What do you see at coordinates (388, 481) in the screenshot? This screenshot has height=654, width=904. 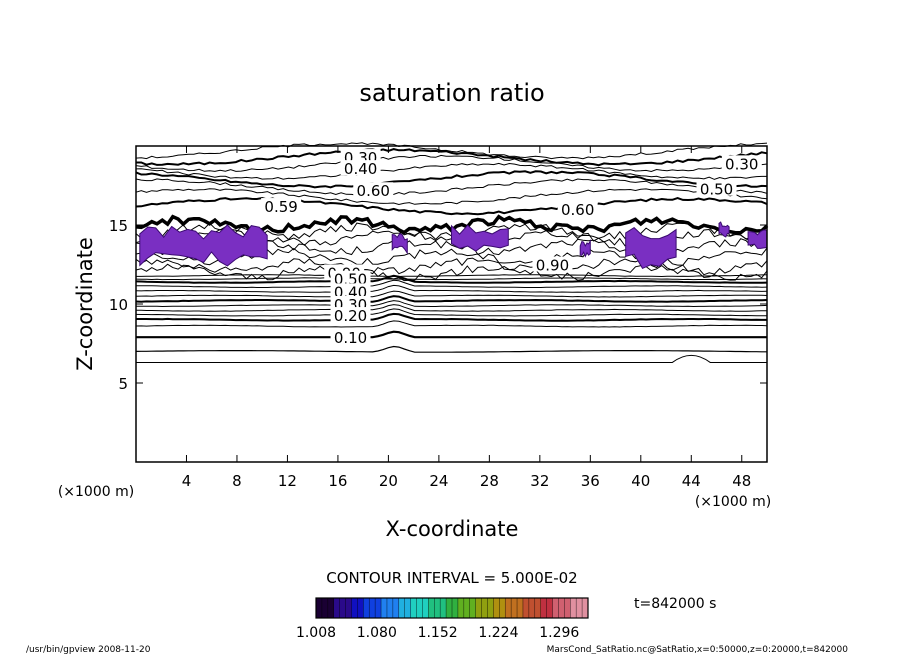 I see `x-tick-label: 20` at bounding box center [388, 481].